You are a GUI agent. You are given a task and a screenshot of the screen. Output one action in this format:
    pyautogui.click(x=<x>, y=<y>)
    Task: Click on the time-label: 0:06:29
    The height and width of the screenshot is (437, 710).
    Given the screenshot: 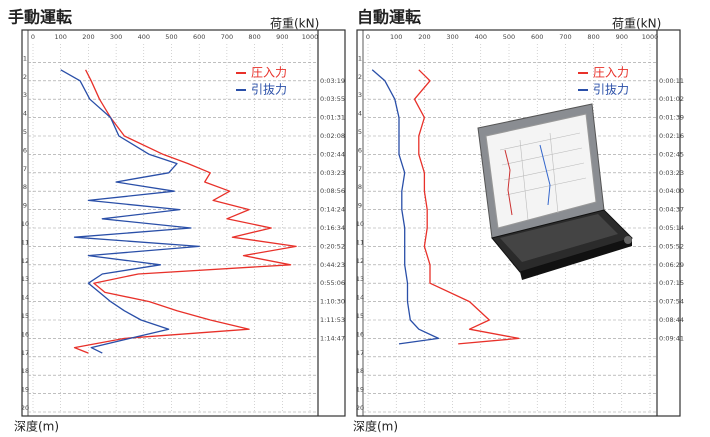 What is the action you would take?
    pyautogui.click(x=671, y=265)
    